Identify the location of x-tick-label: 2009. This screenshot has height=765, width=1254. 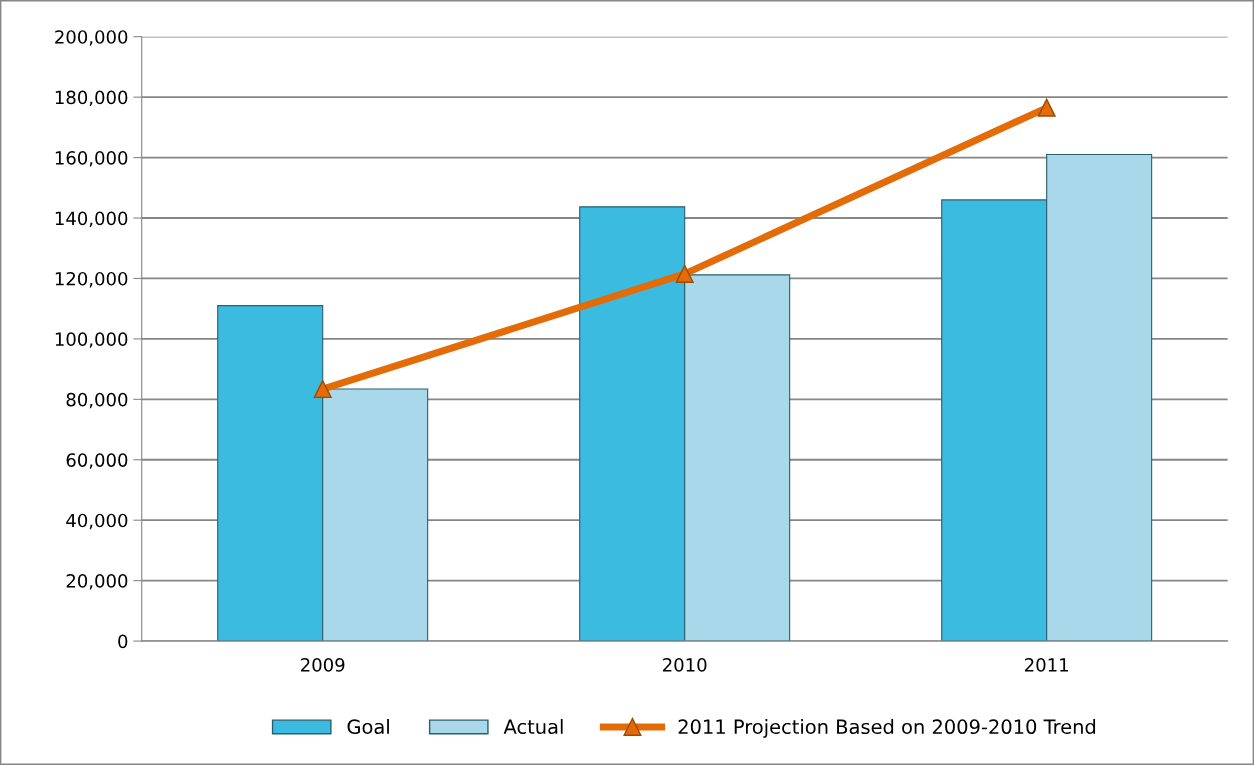
(323, 665).